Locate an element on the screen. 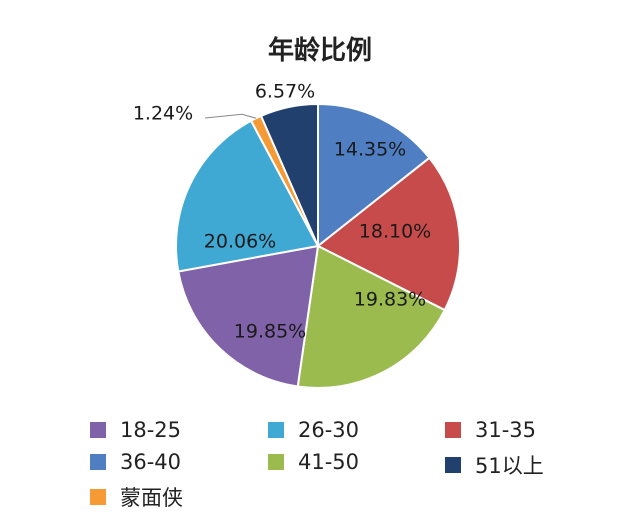  legend-item-31-35: 31-35 is located at coordinates (490, 430).